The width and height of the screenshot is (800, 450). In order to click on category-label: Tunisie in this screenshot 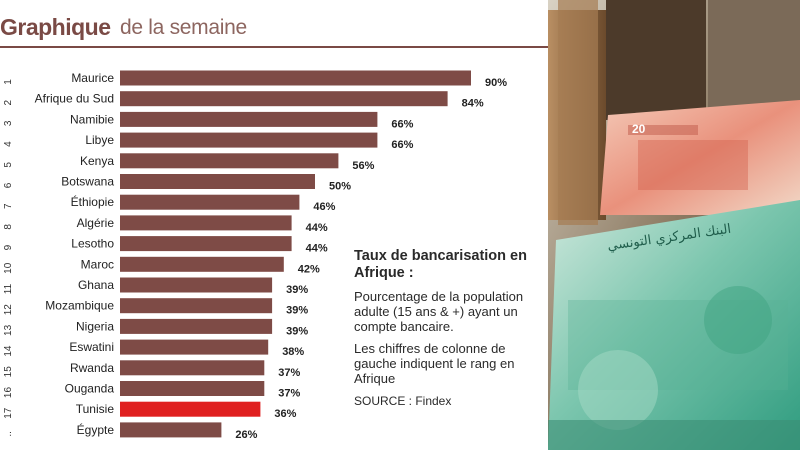, I will do `click(95, 409)`.